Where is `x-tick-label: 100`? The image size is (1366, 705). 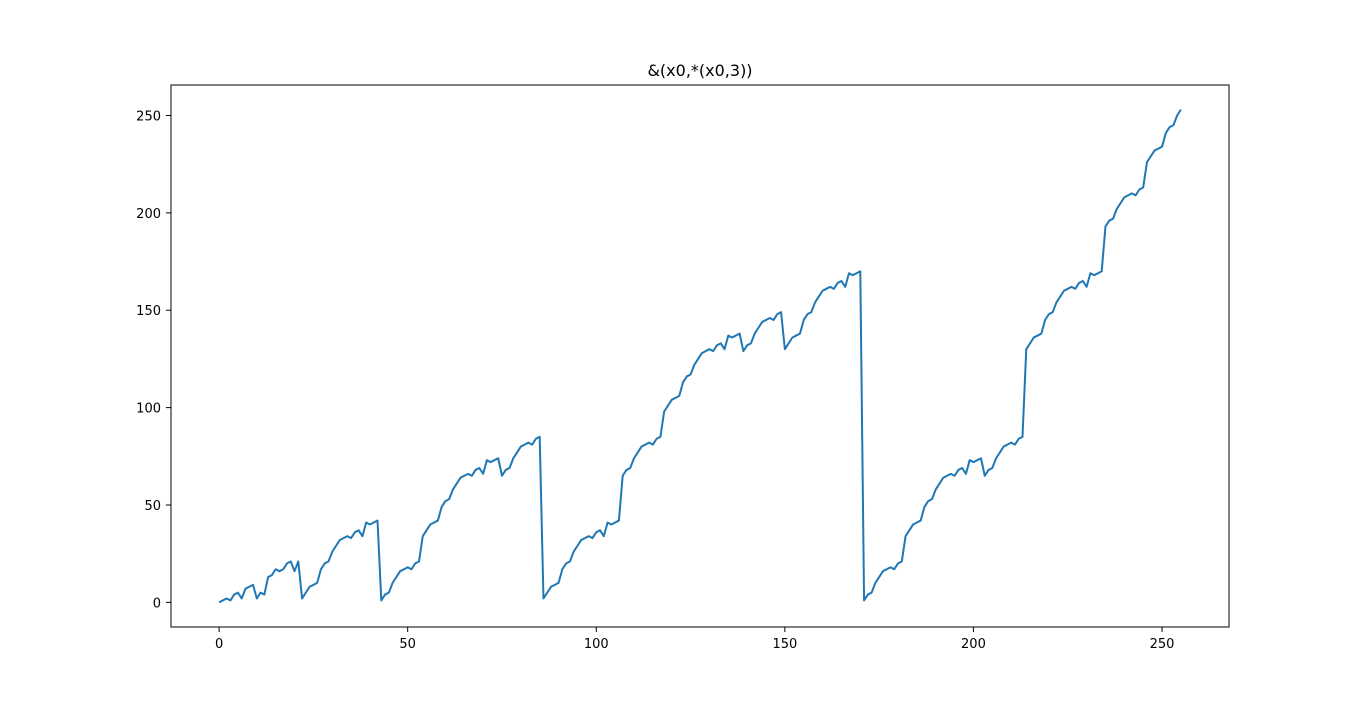
x-tick-label: 100 is located at coordinates (596, 644).